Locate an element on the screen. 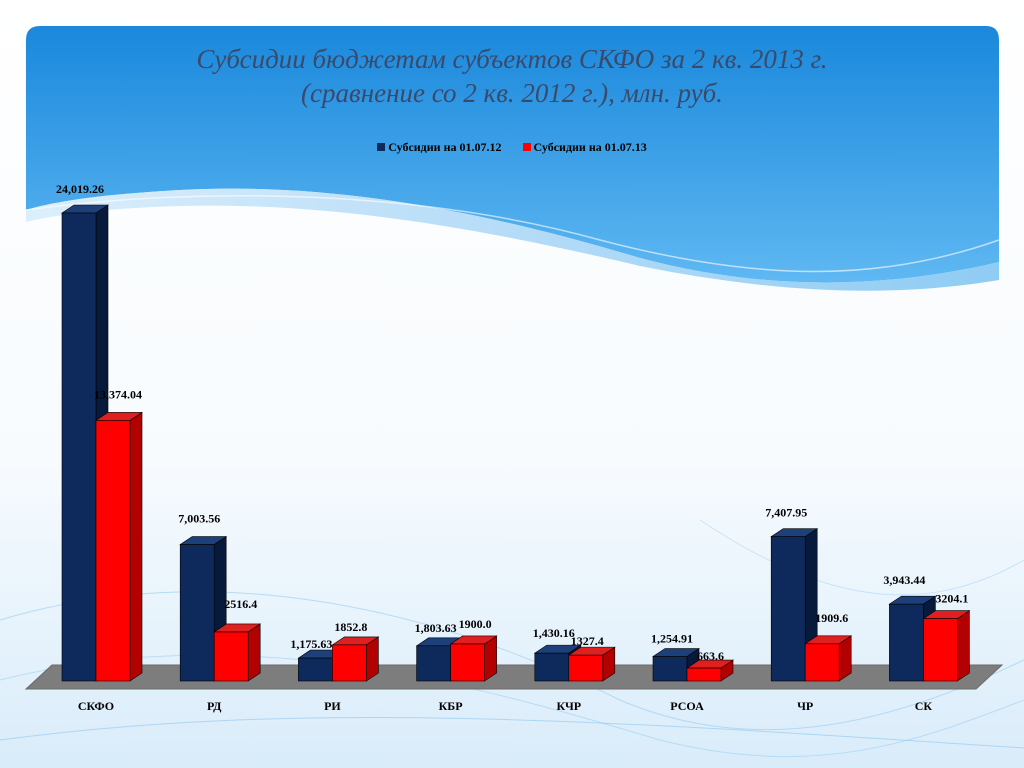 This screenshot has height=768, width=1024. category-label-5: РСОА is located at coordinates (687, 706).